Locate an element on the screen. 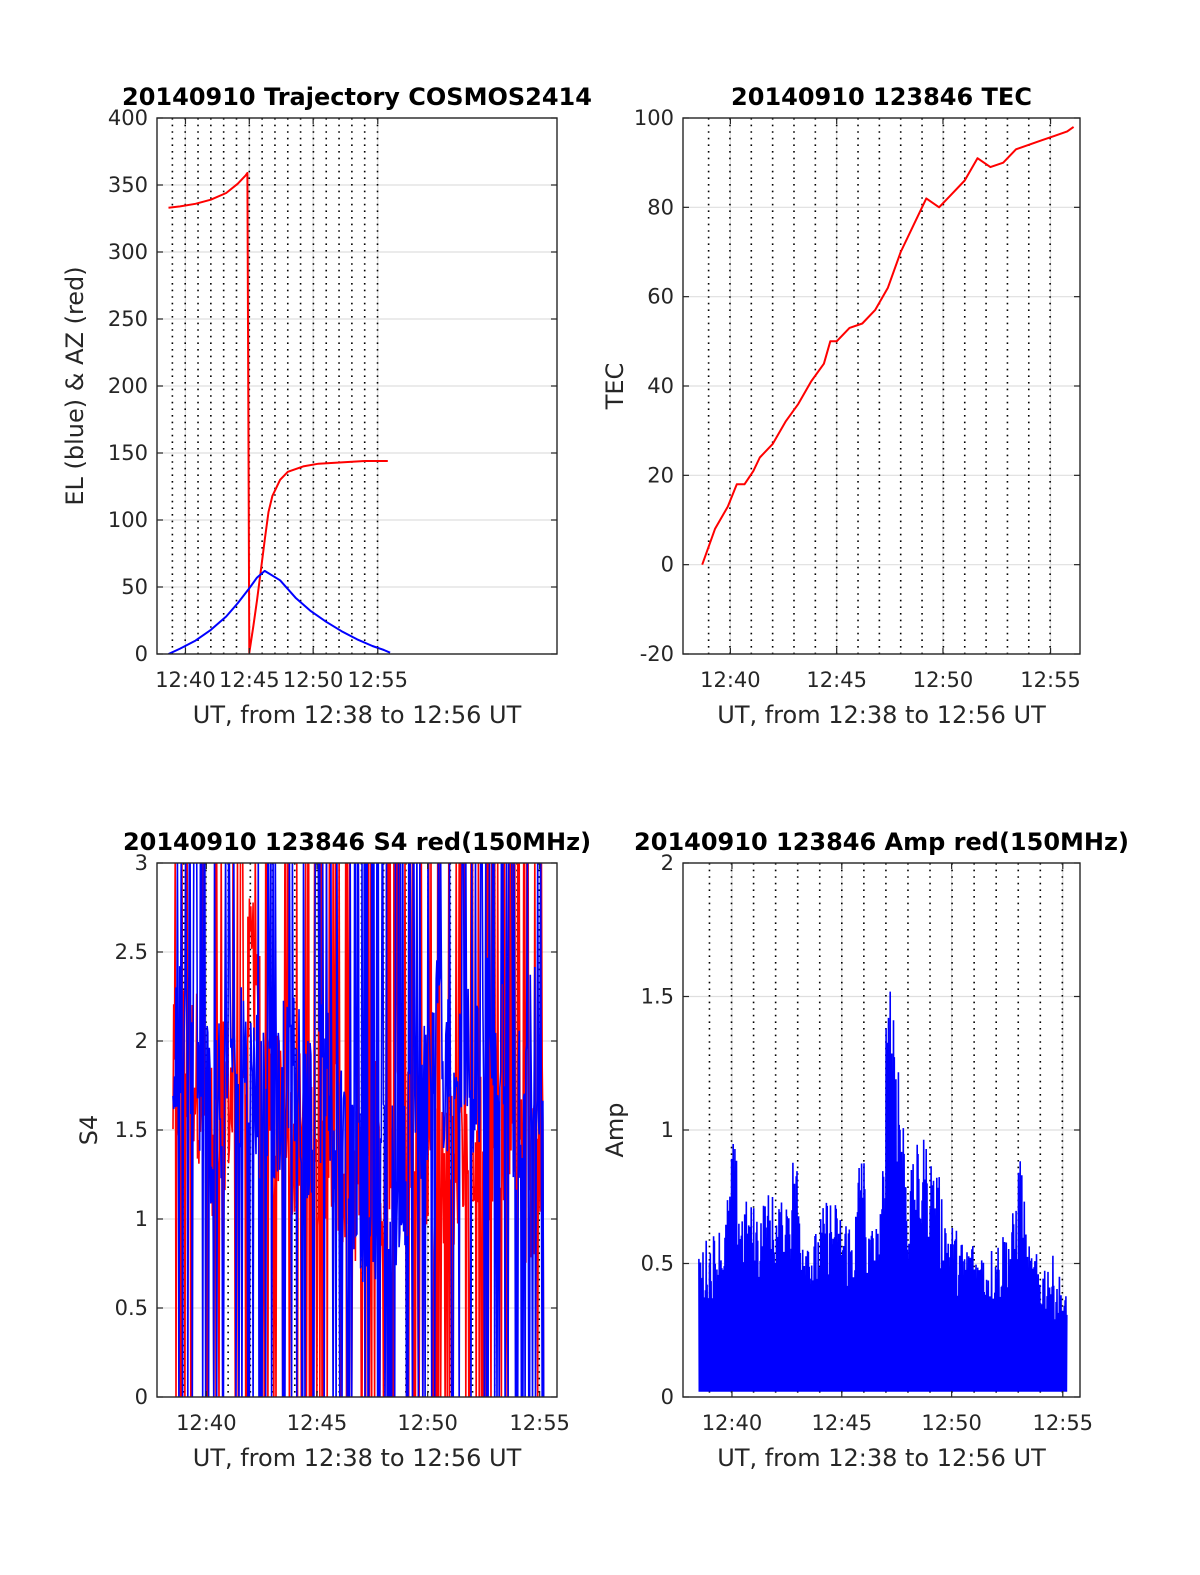 The height and width of the screenshot is (1575, 1200). y-tick-label: 300 is located at coordinates (128, 252).